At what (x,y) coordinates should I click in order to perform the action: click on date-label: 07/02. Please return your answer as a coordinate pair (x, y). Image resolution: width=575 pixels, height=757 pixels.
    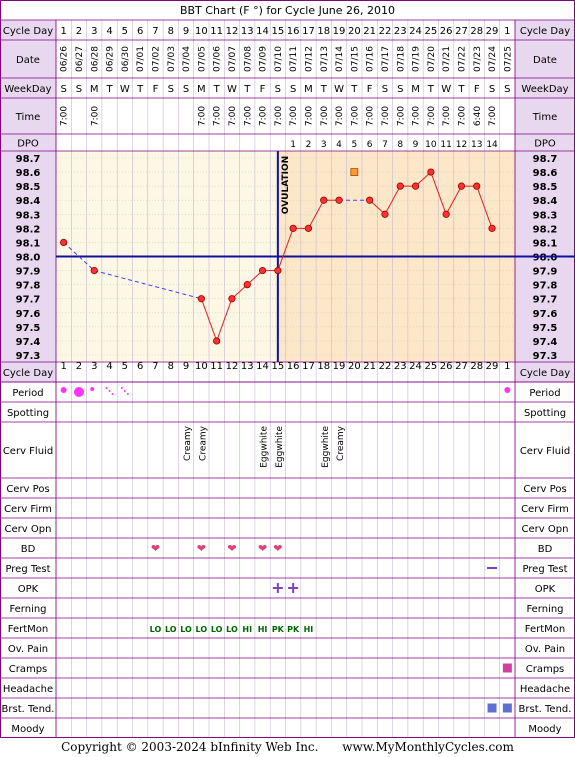
    Looking at the image, I should click on (156, 59).